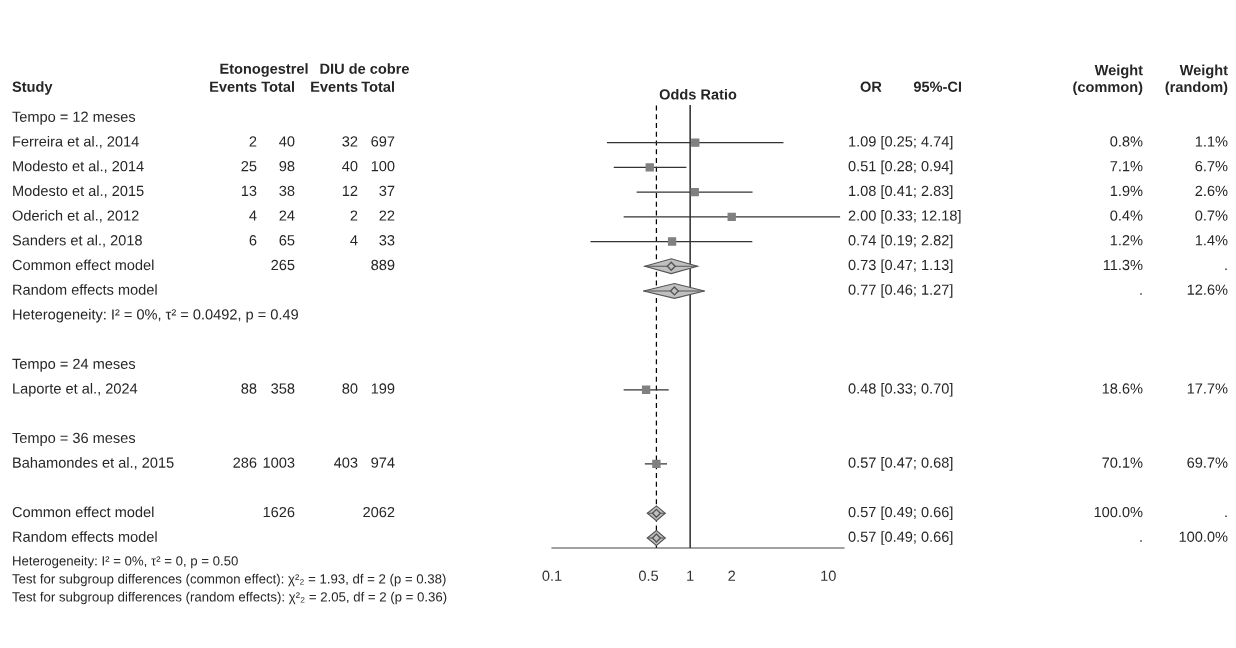  What do you see at coordinates (1211, 191) in the screenshot?
I see `data-label: 2.6%` at bounding box center [1211, 191].